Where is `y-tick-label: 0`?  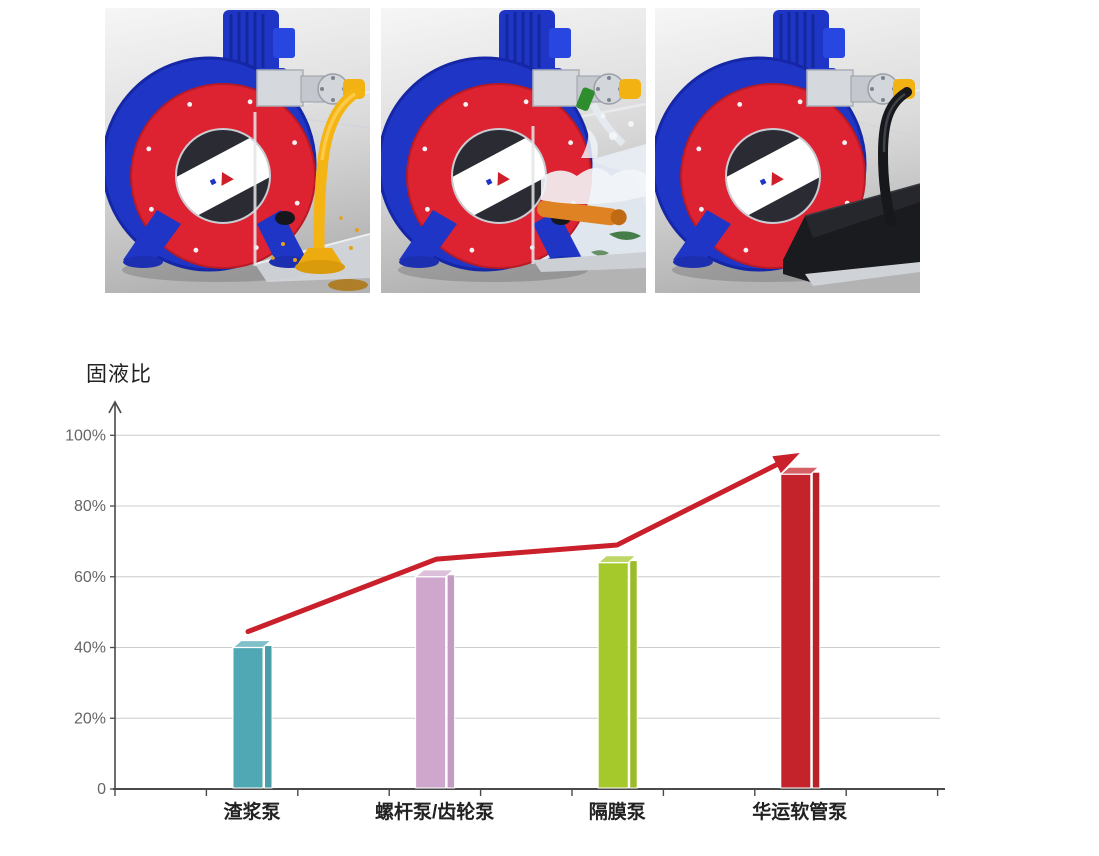 y-tick-label: 0 is located at coordinates (101, 789).